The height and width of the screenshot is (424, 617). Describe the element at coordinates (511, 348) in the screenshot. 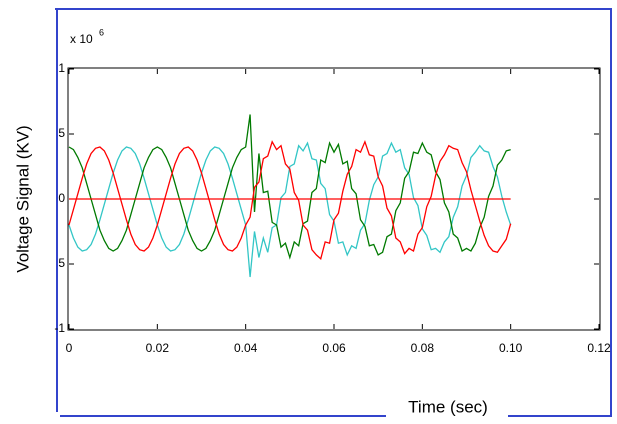

I see `x-tick-label: 0.10` at that location.